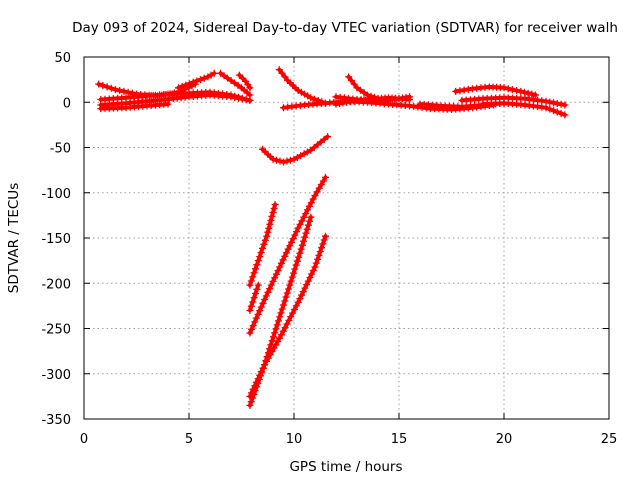 This screenshot has width=640, height=480. Describe the element at coordinates (84, 439) in the screenshot. I see `x-tick-label: 0` at that location.